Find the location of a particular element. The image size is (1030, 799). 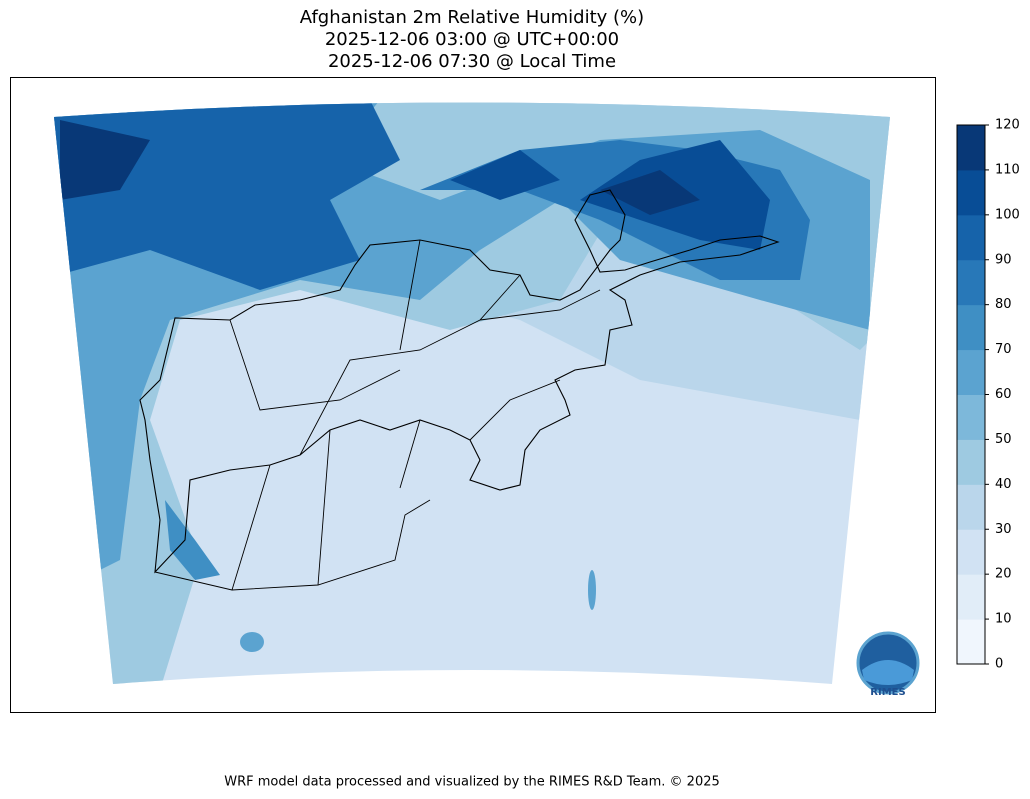

title: Afghanistan 2m Relative Humidity (%) is located at coordinates (472, 17).